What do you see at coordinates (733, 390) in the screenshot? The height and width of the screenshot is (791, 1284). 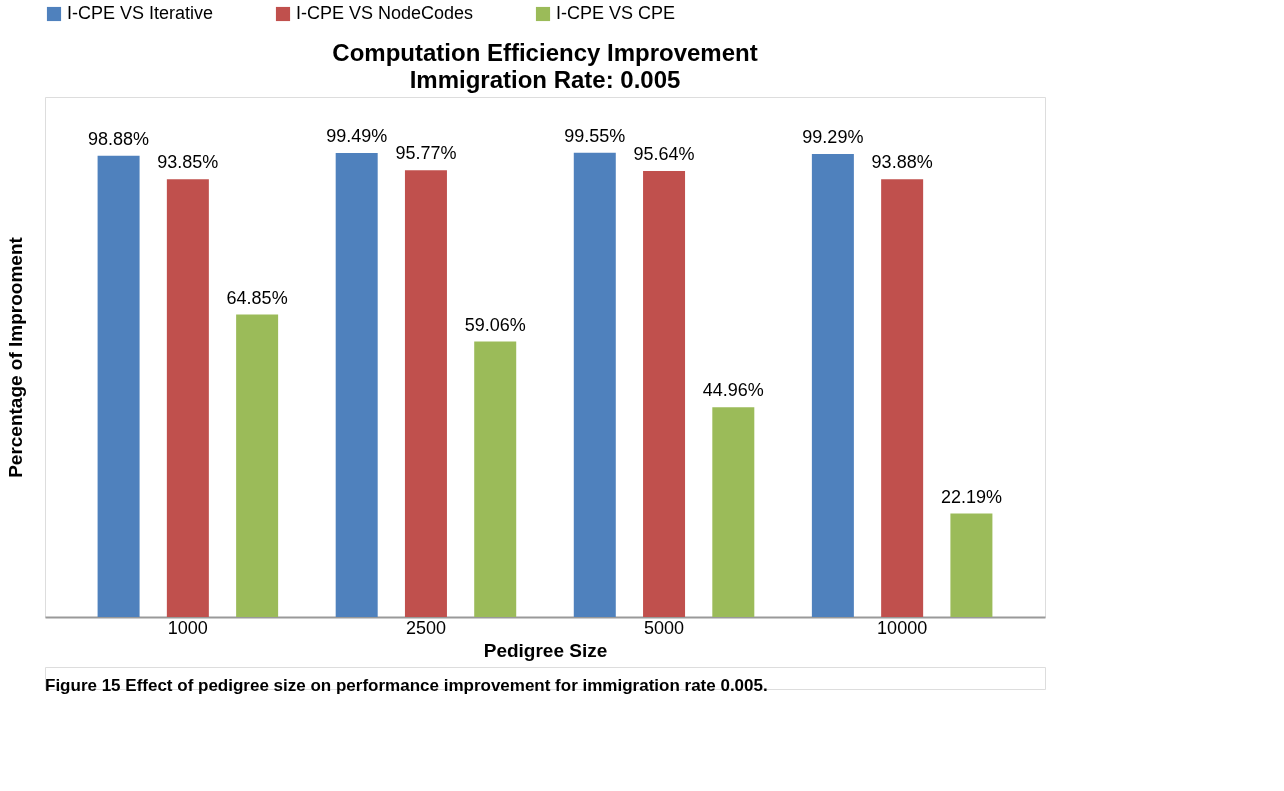 I see `data-label: 44.96%` at bounding box center [733, 390].